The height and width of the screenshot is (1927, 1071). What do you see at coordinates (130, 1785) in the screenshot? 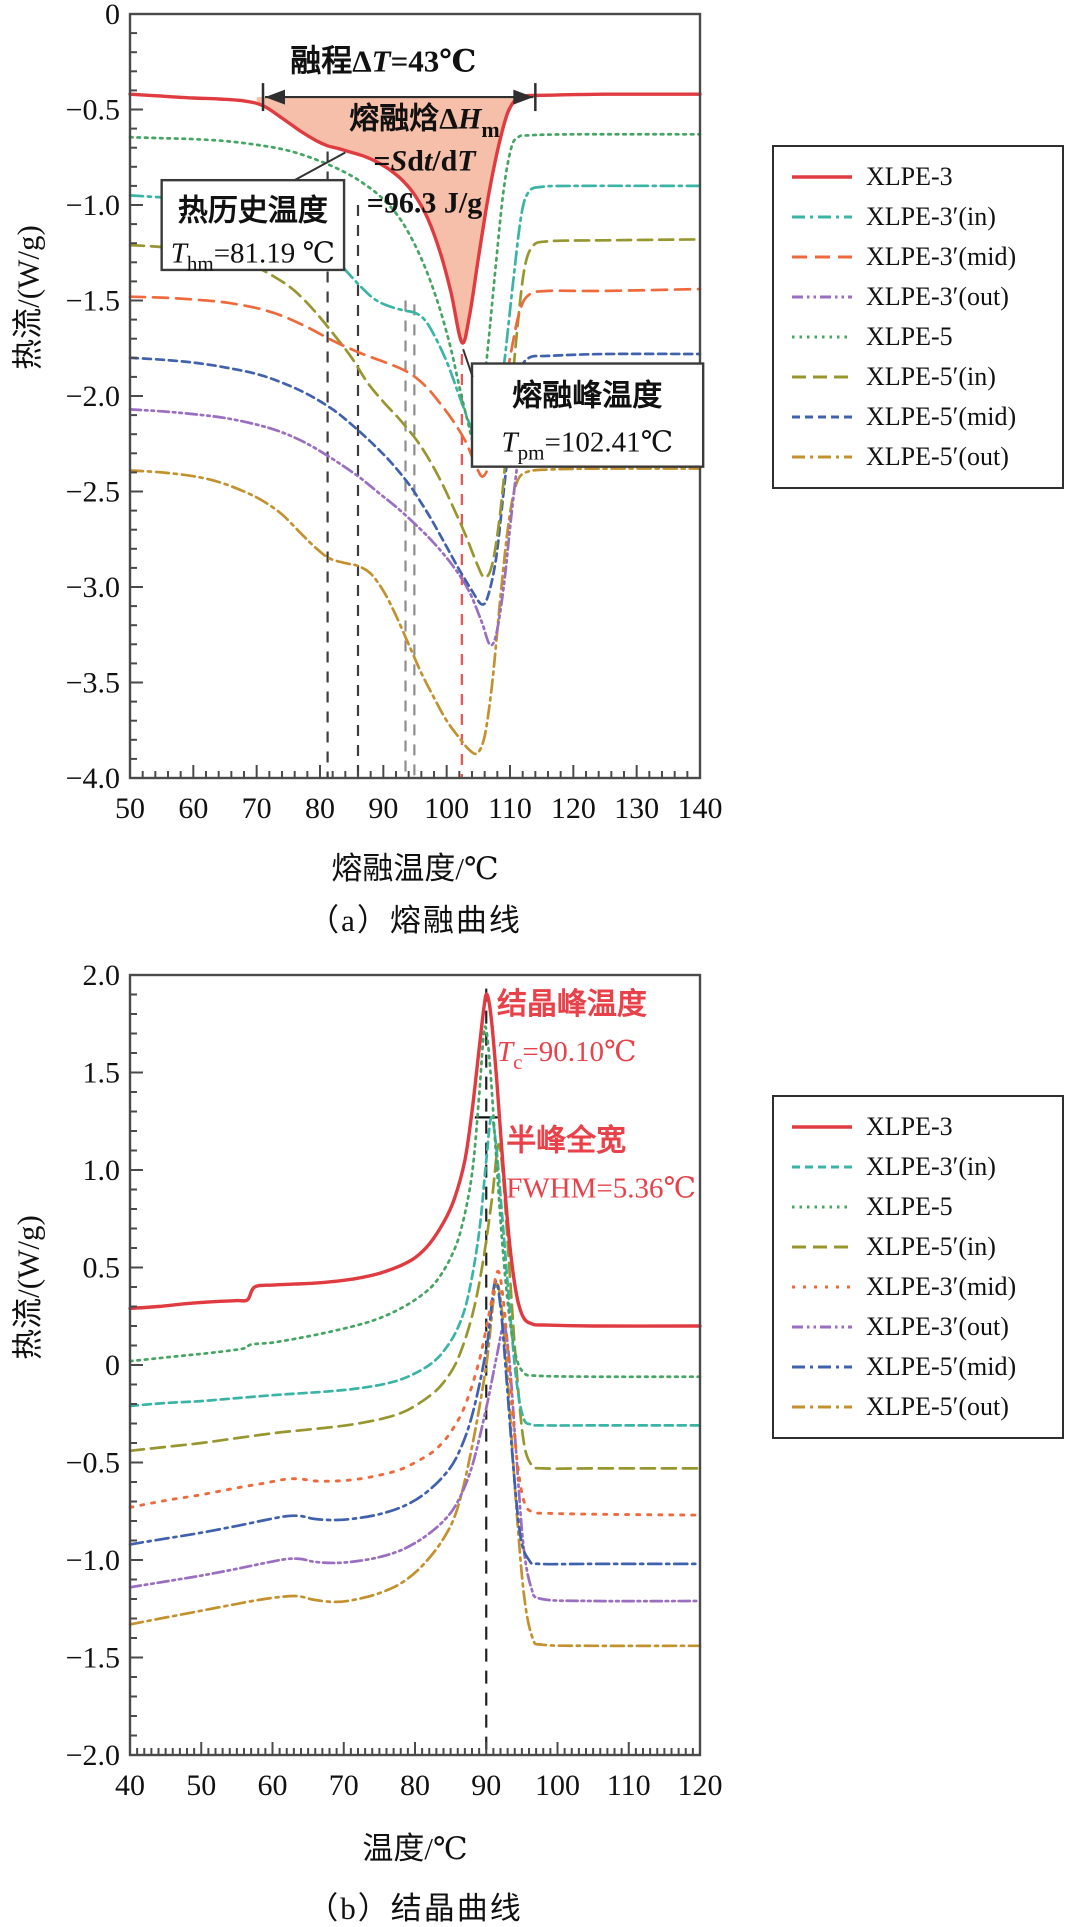
I see `x-tick-label: 40` at bounding box center [130, 1785].